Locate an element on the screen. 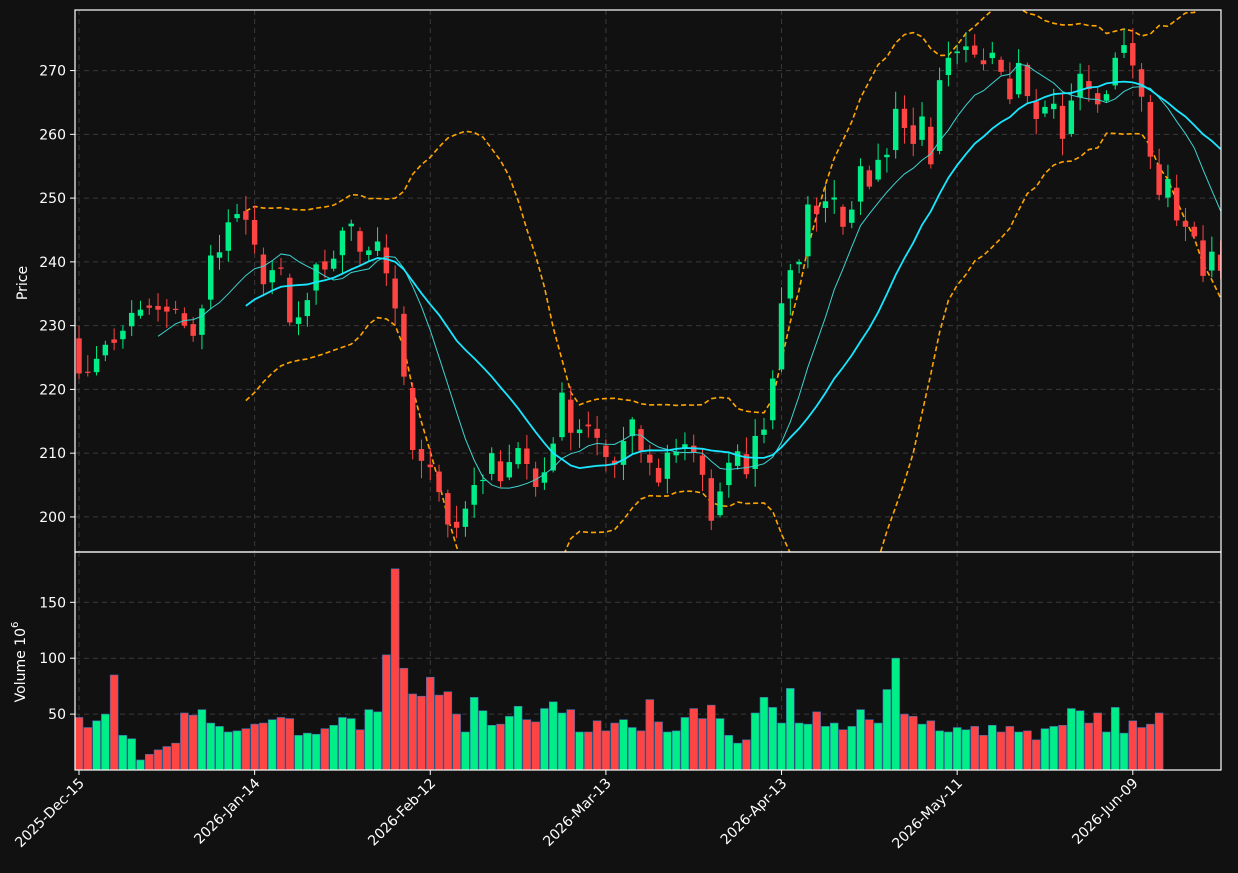  price-tick-label: 270 is located at coordinates (52, 72).